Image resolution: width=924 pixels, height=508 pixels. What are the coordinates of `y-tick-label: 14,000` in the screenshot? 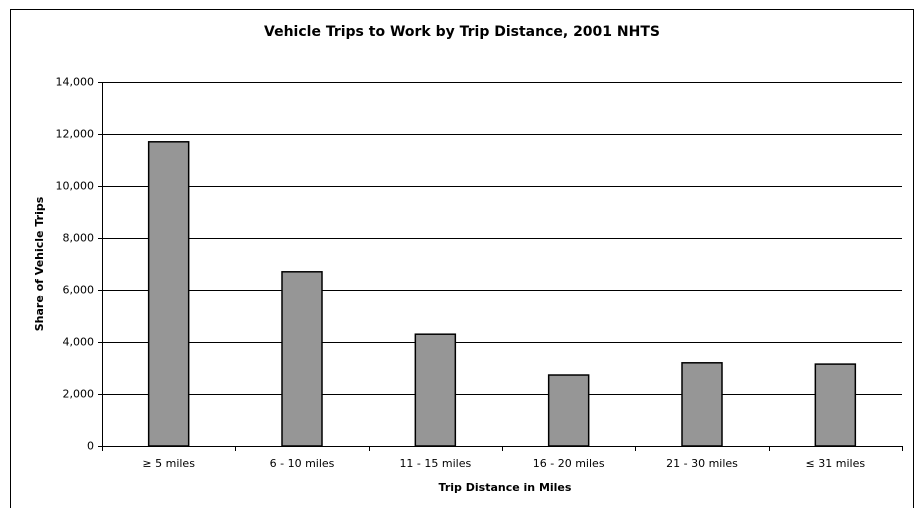 It's located at (75, 82).